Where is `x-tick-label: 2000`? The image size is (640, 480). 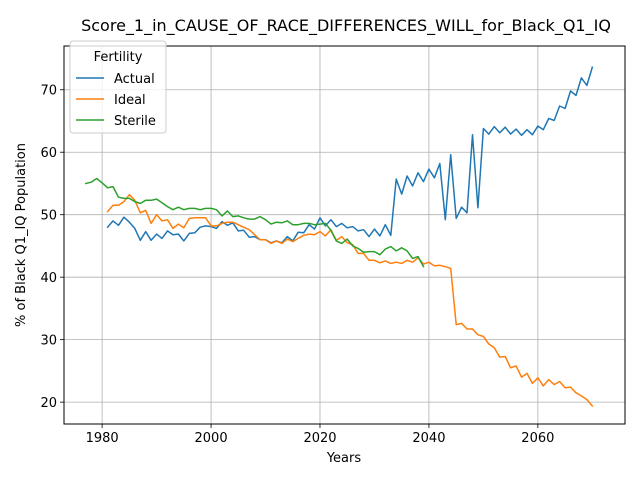
x-tick-label: 2000 is located at coordinates (211, 438).